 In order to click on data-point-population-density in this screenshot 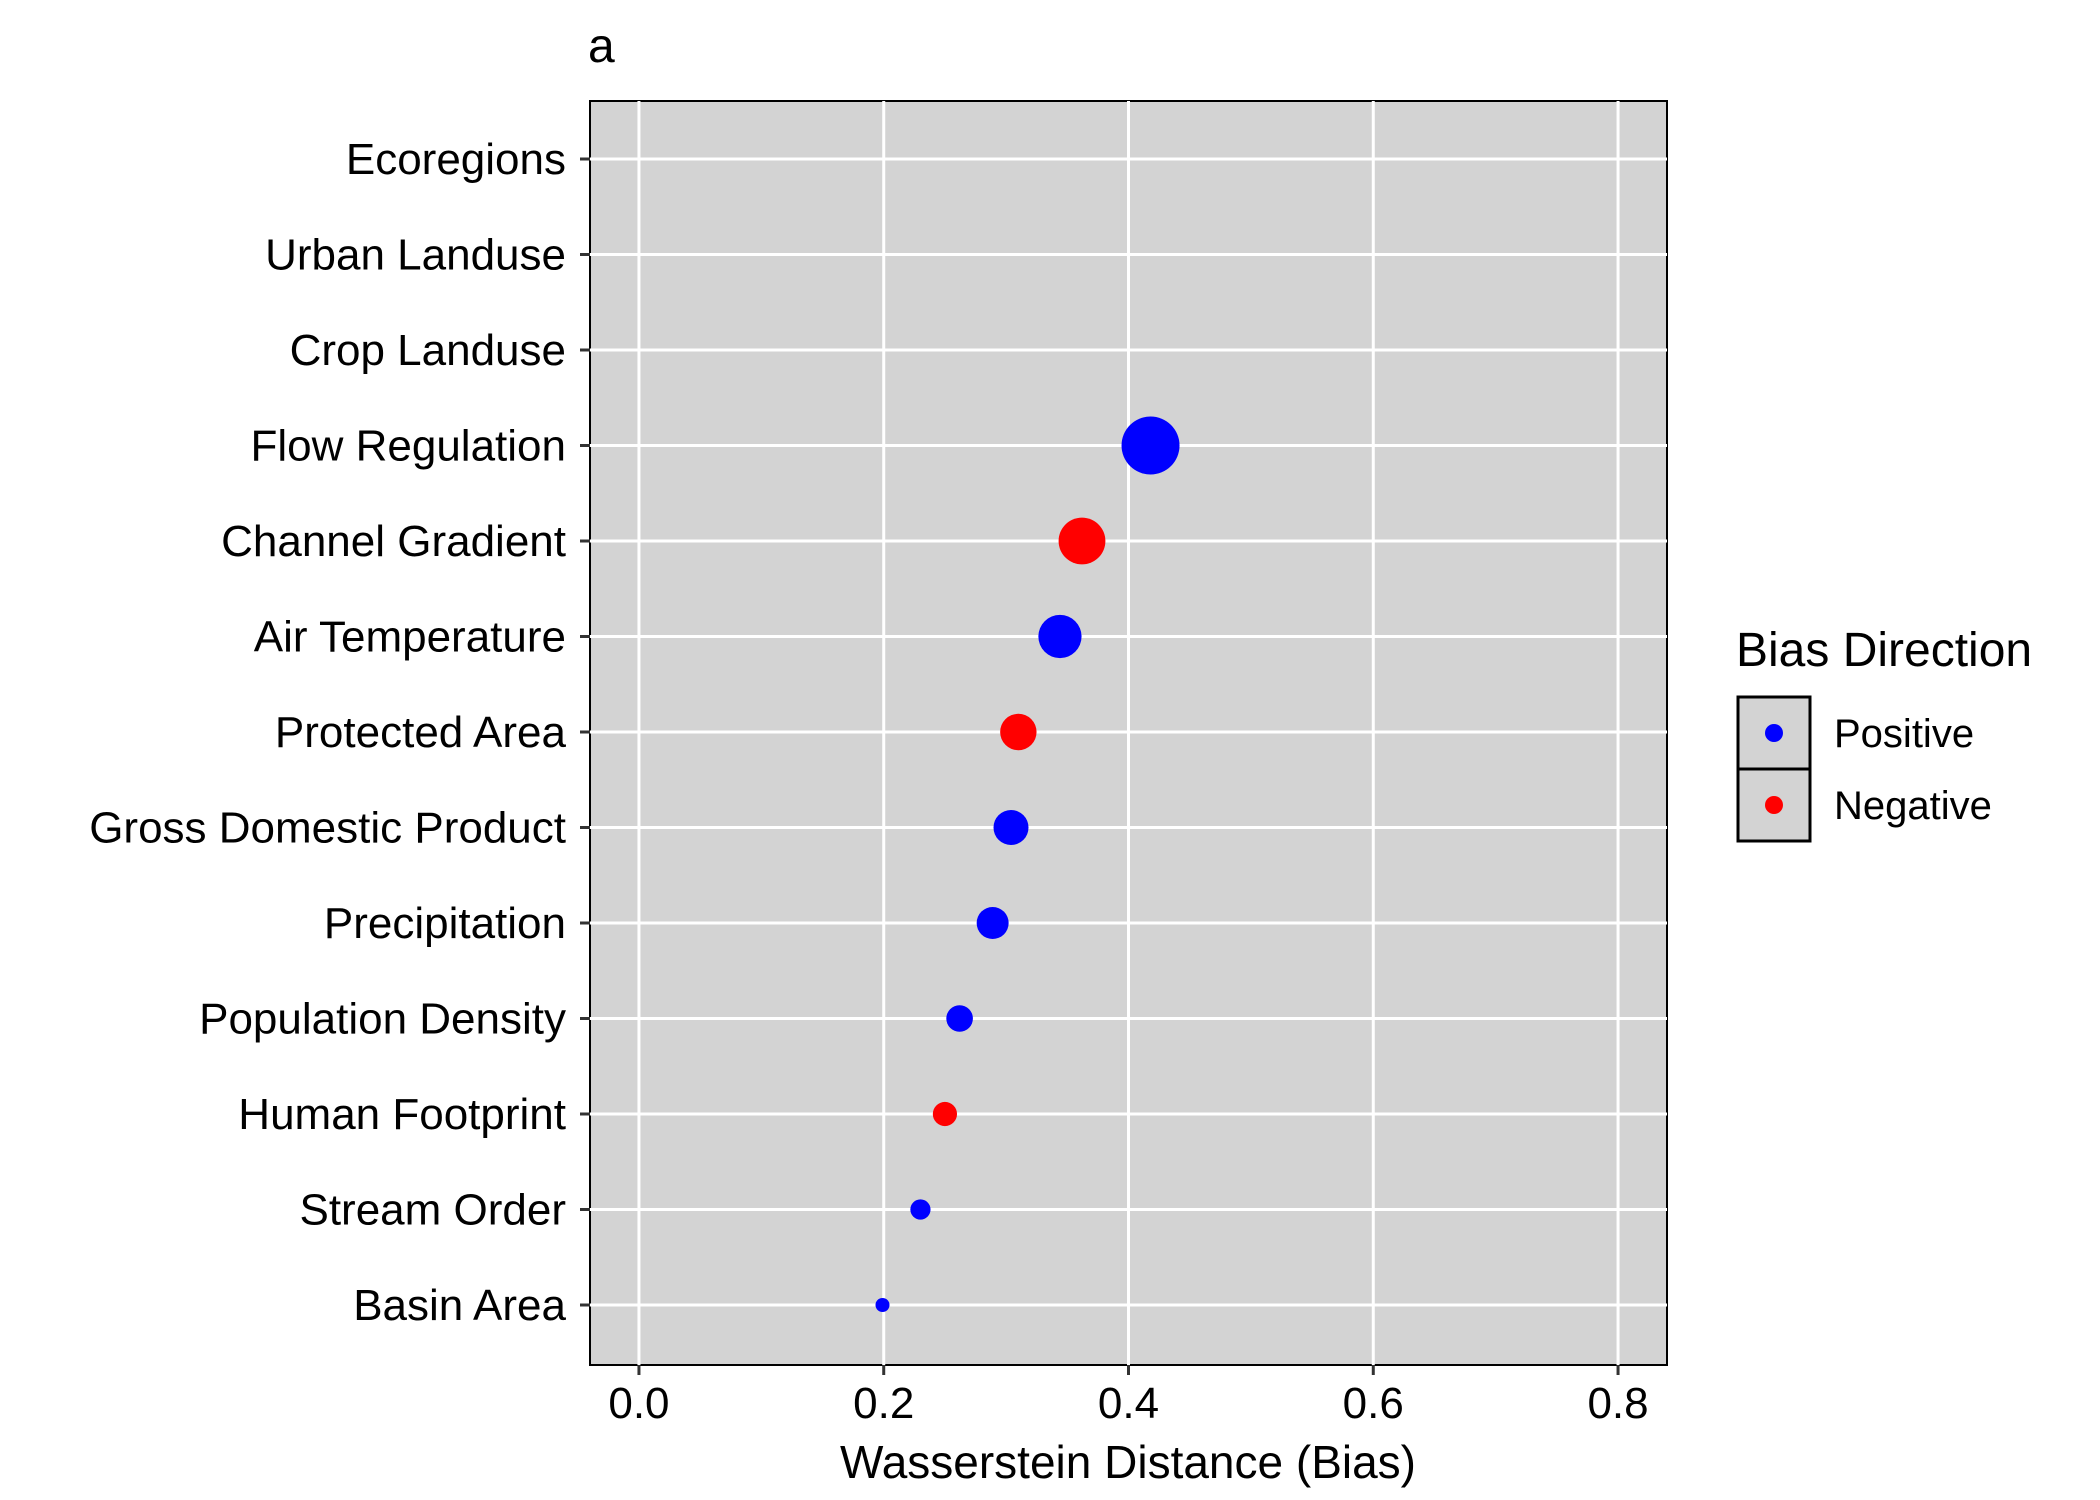, I will do `click(959, 1018)`.